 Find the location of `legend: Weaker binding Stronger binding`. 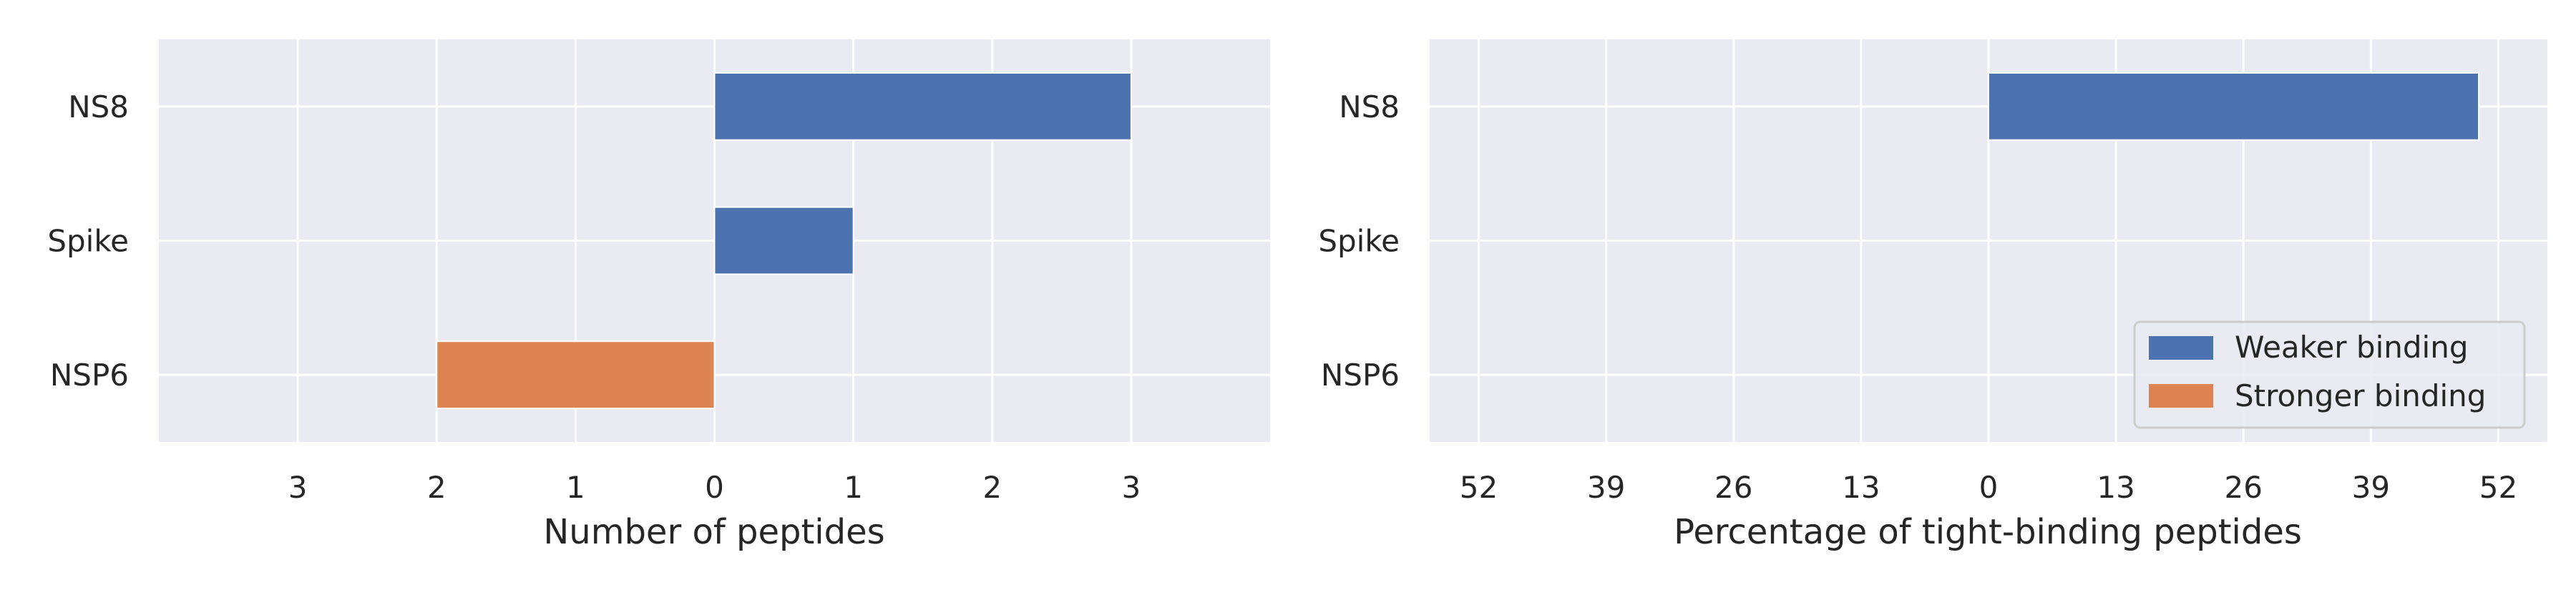

legend: Weaker binding Stronger binding is located at coordinates (2329, 375).